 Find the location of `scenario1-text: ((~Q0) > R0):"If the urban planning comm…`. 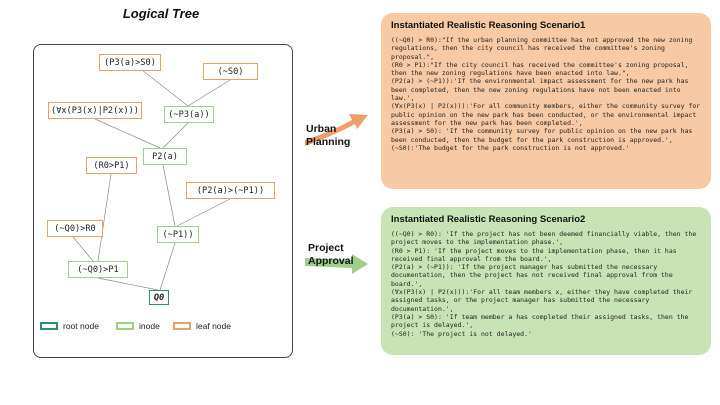

scenario1-text: ((~Q0) > R0):"If the urban planning comm… is located at coordinates (546, 94).